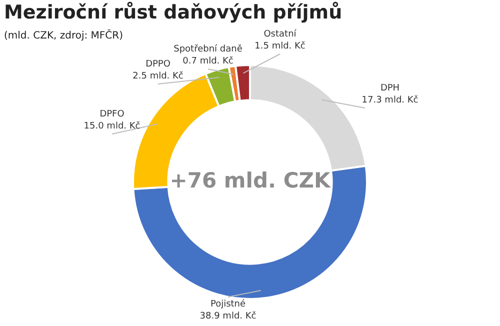 This screenshot has height=326, width=500. I want to click on slice-label: DPH, so click(390, 88).